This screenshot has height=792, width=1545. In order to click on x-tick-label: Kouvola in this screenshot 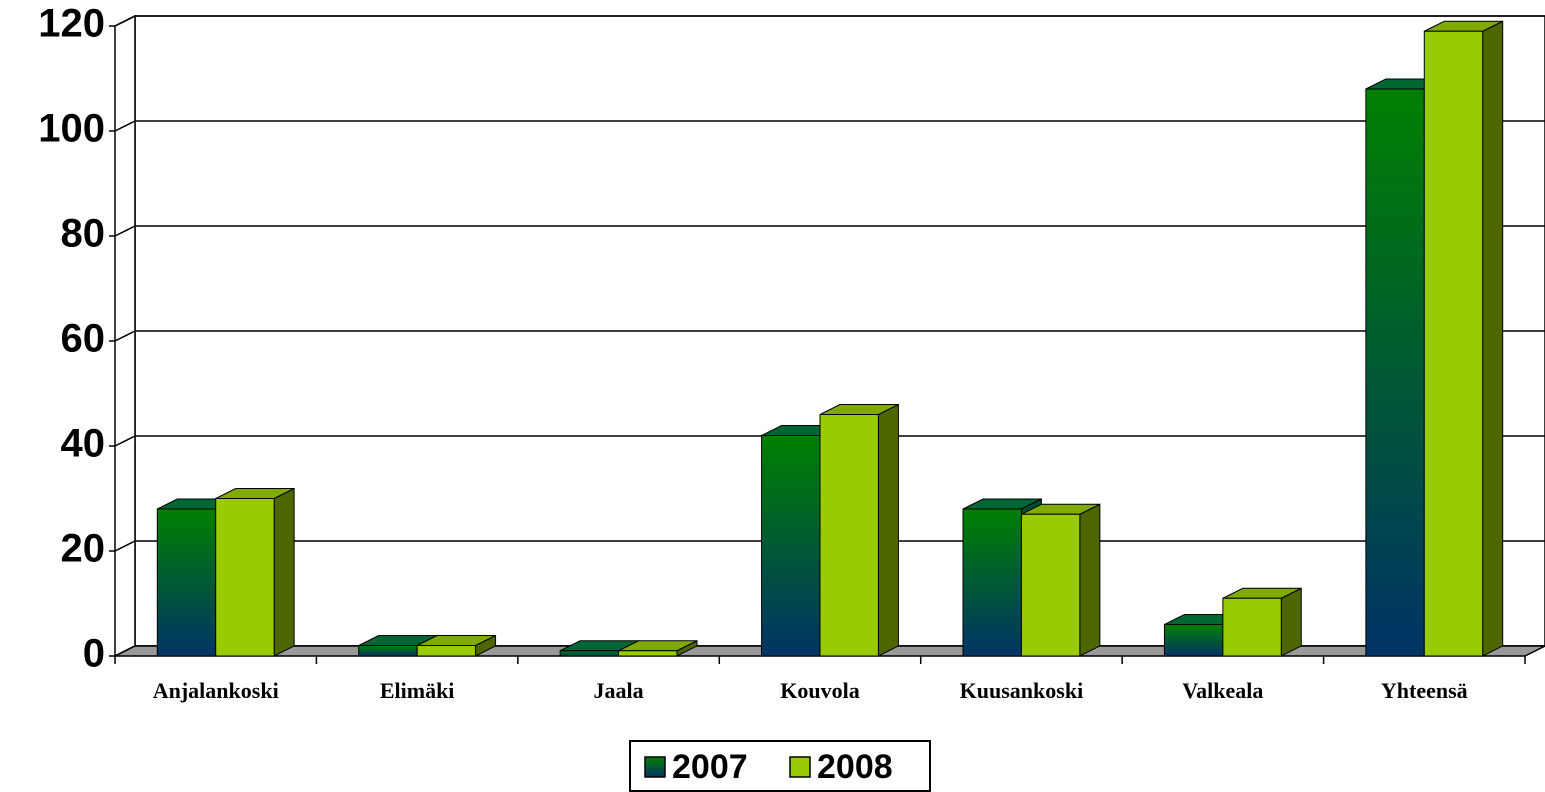, I will do `click(819, 690)`.